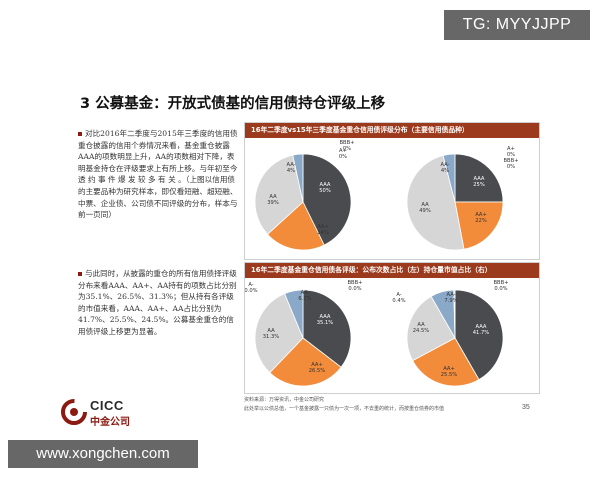  What do you see at coordinates (233, 104) in the screenshot?
I see `page-title: 3 公募基金：开放式债基的信用债持仓评级上移` at bounding box center [233, 104].